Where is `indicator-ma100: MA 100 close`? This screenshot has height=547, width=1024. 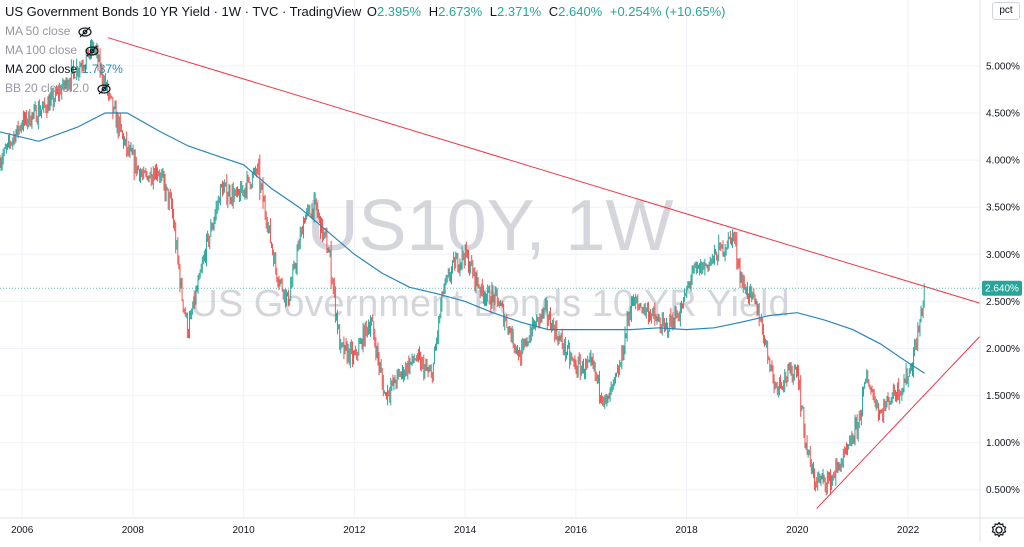
indicator-ma100: MA 100 close is located at coordinates (365, 50).